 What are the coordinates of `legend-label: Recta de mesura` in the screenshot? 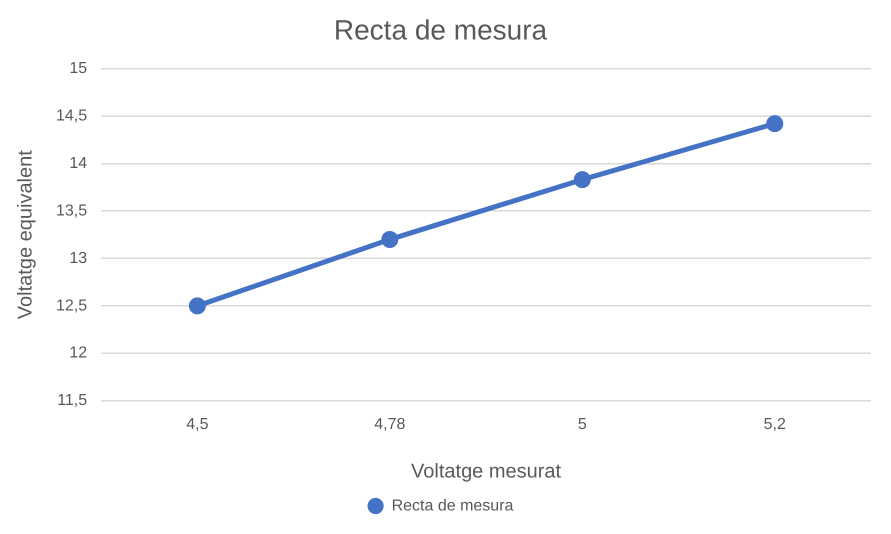 It's located at (453, 505).